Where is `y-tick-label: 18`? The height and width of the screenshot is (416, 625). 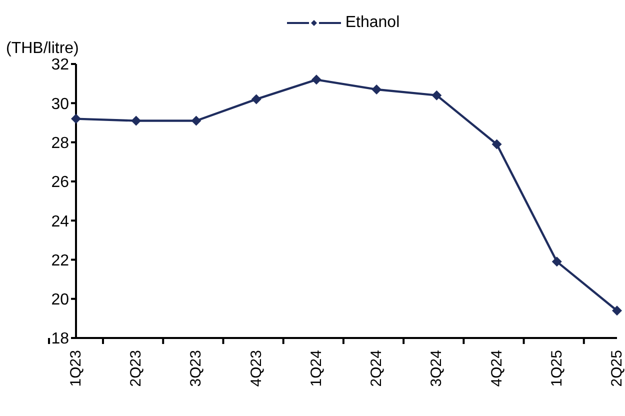 y-tick-label: 18 is located at coordinates (60, 339).